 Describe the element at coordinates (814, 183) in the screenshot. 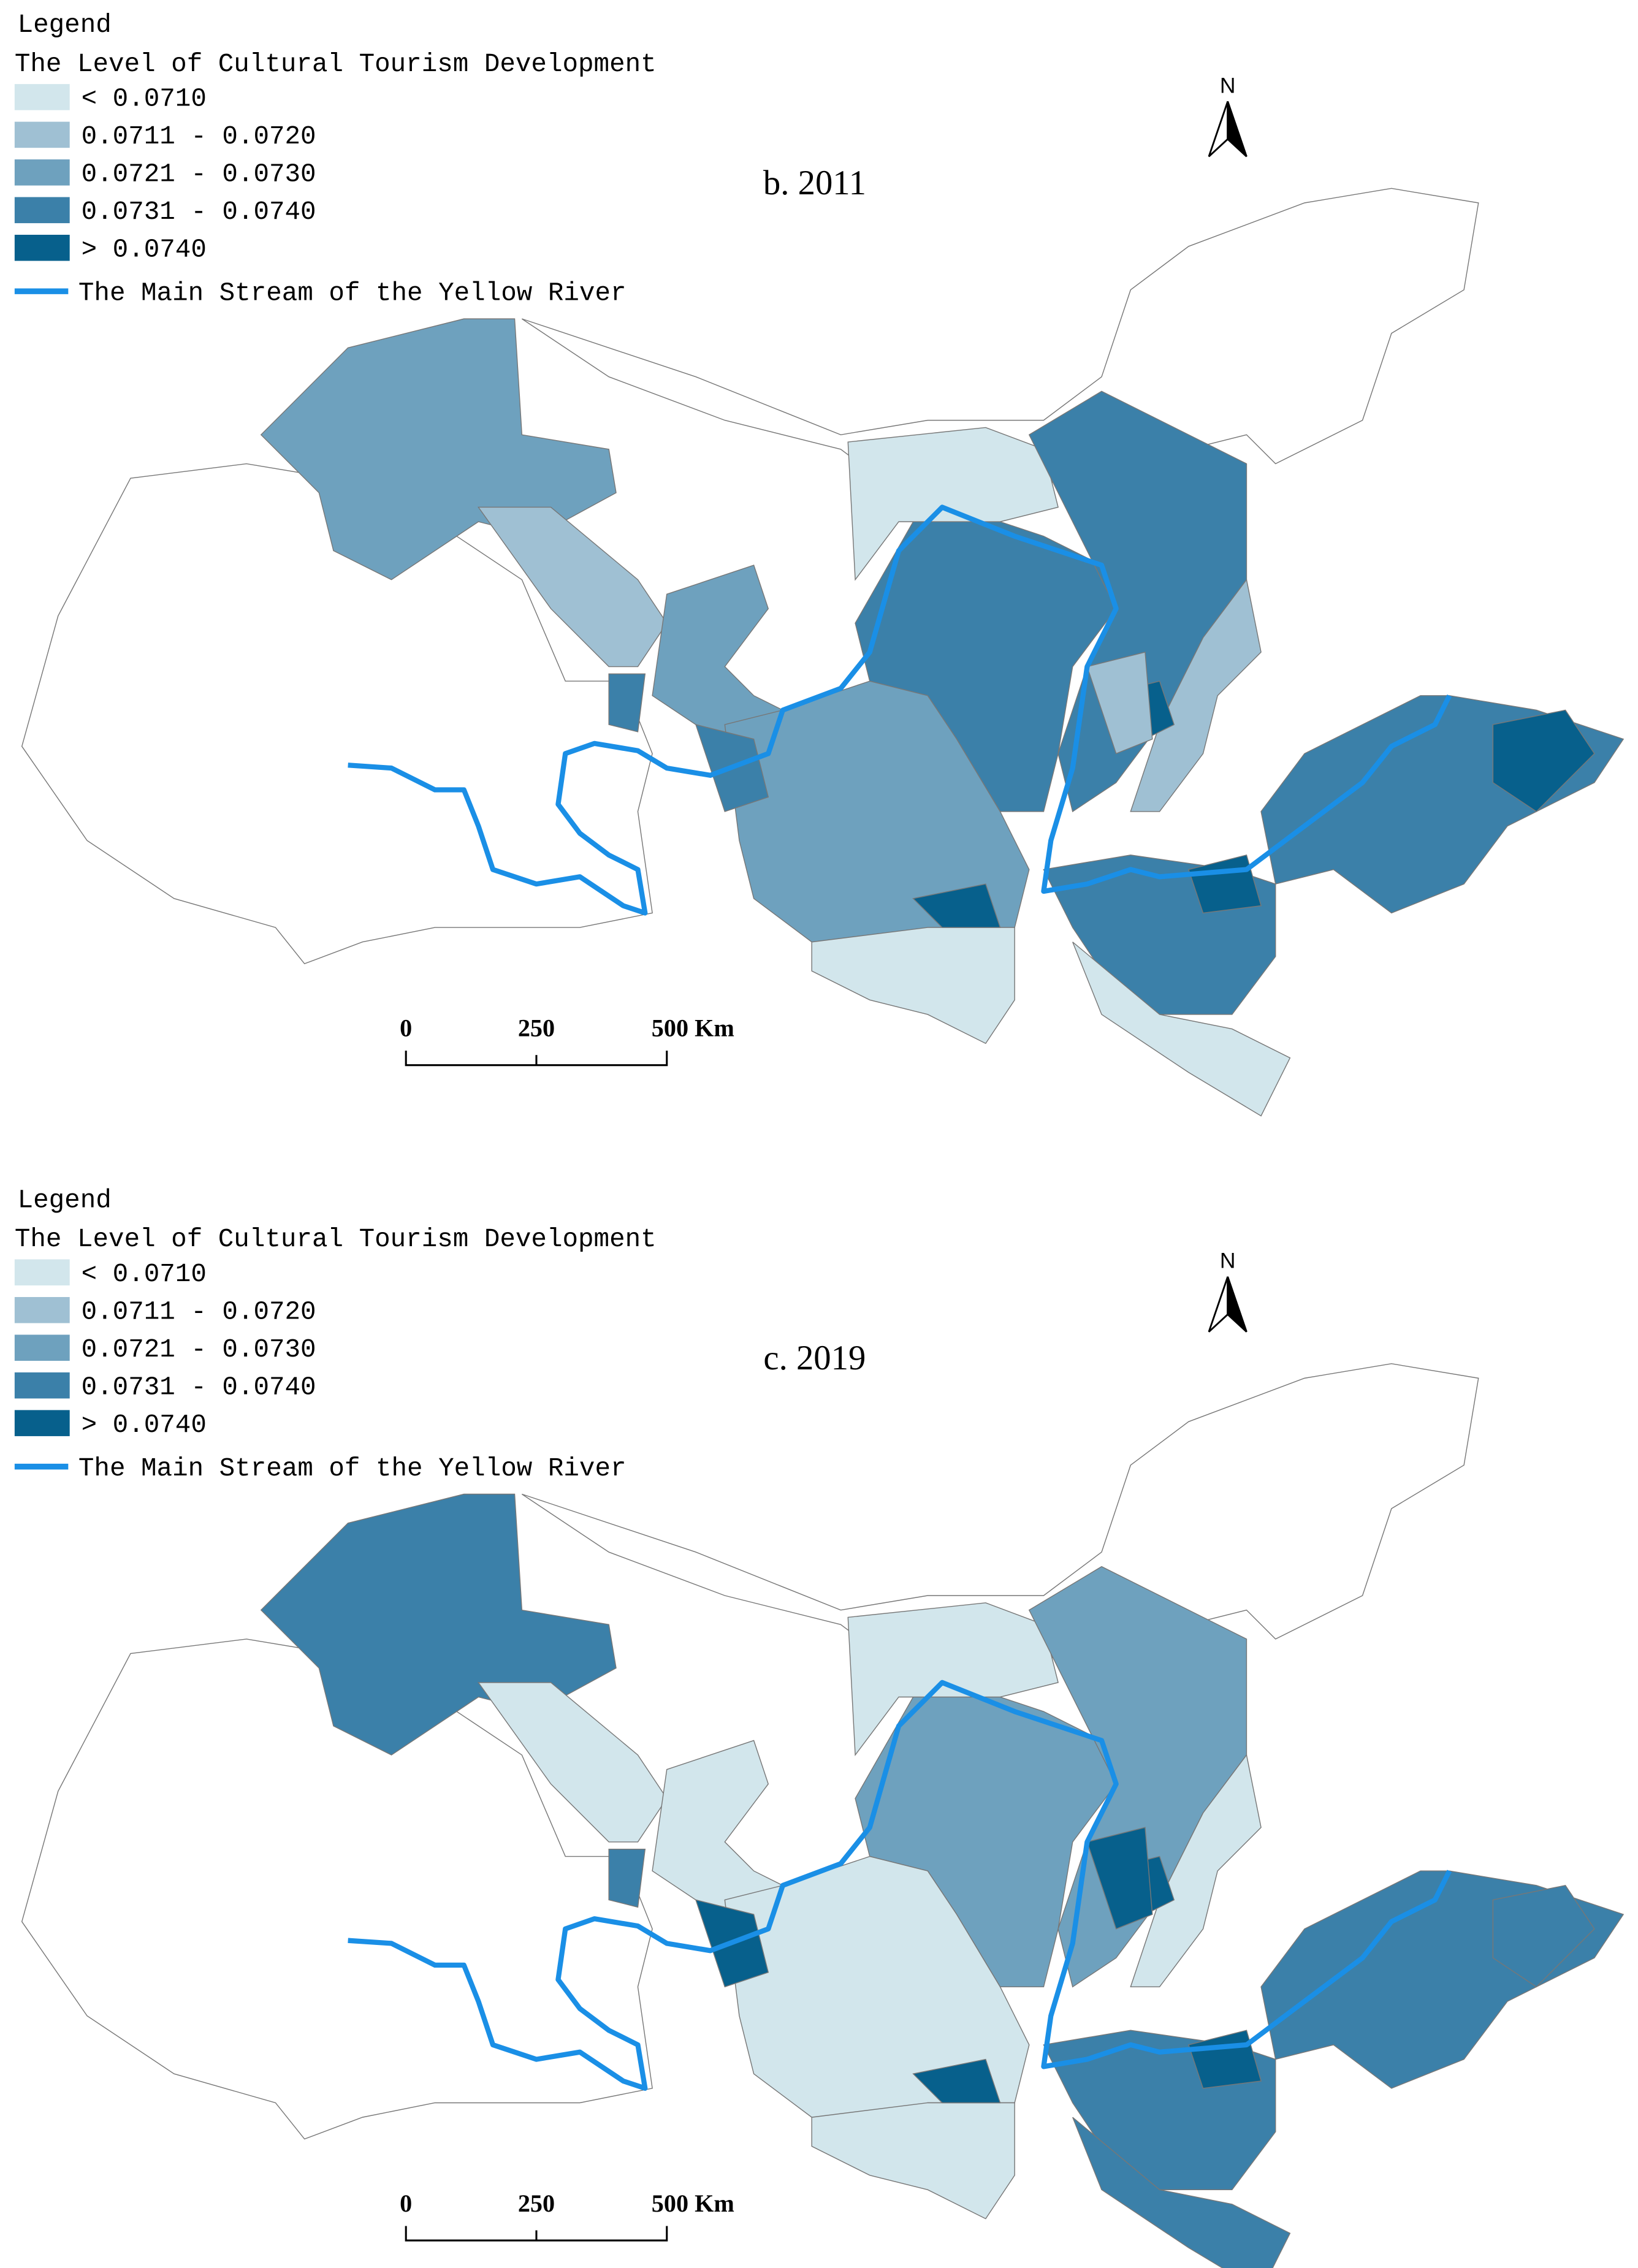

I see `map-title: b. 2011` at that location.